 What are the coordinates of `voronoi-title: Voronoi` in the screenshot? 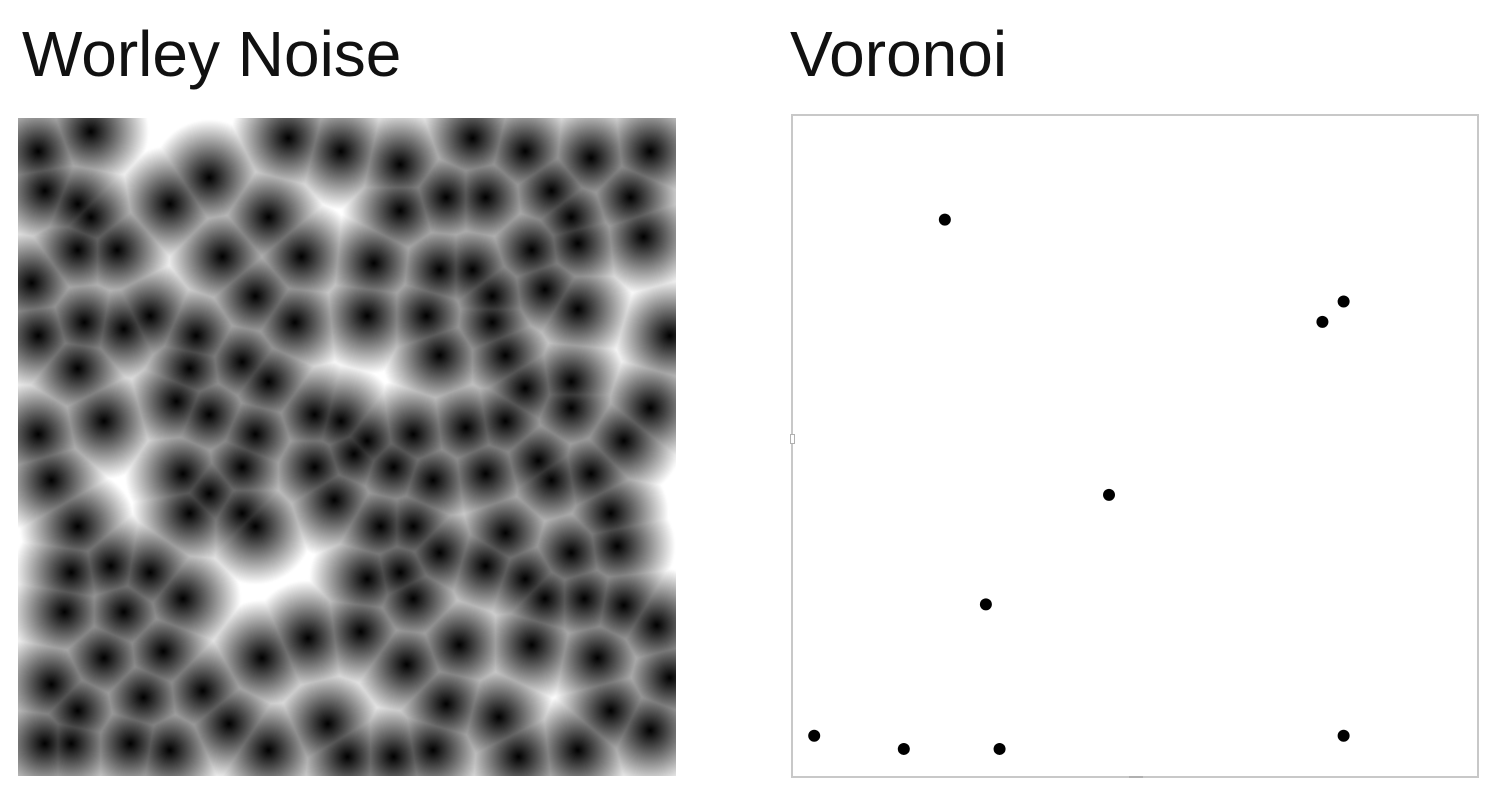 It's located at (899, 54).